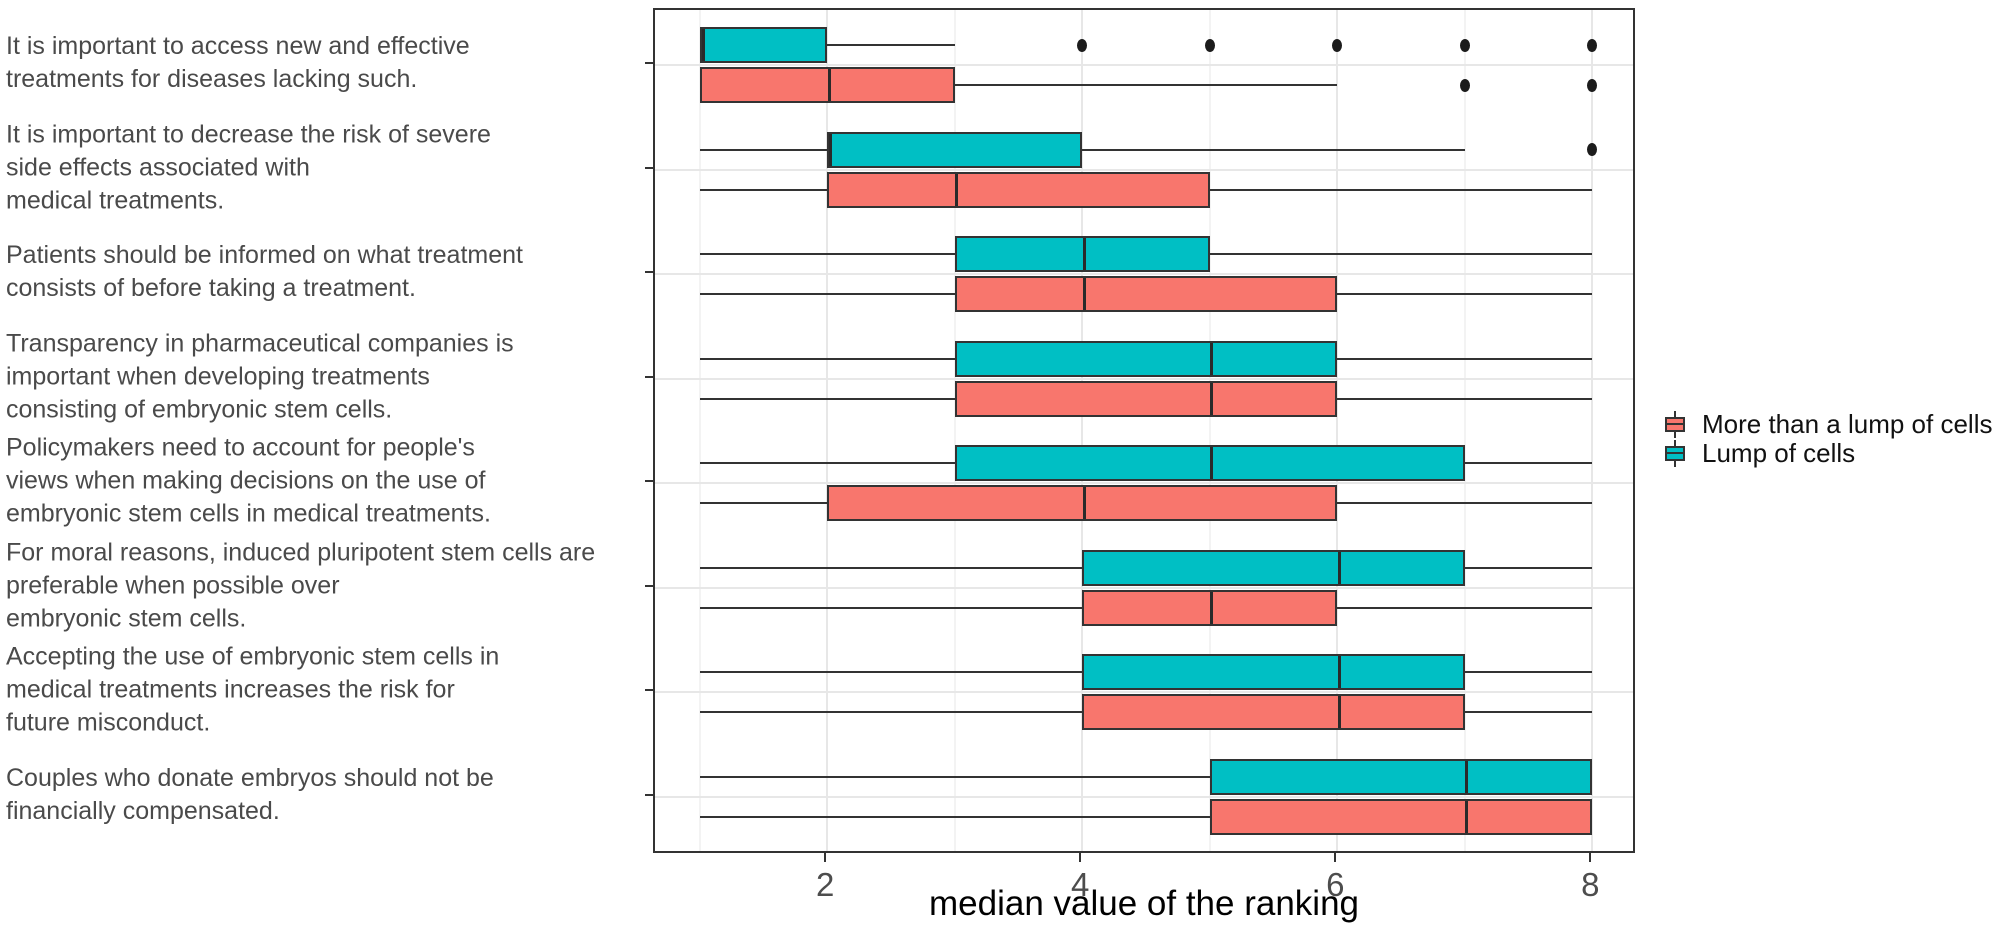 This screenshot has width=2008, height=928. What do you see at coordinates (143, 810) in the screenshot?
I see `category-label-line: financially compensated.` at bounding box center [143, 810].